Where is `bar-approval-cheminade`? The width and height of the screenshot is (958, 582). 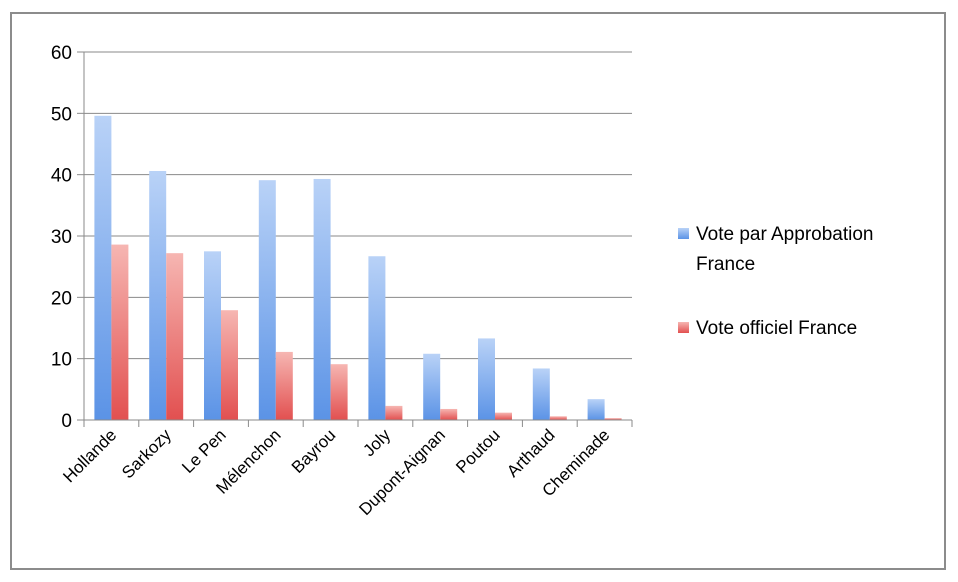
bar-approval-cheminade is located at coordinates (596, 409).